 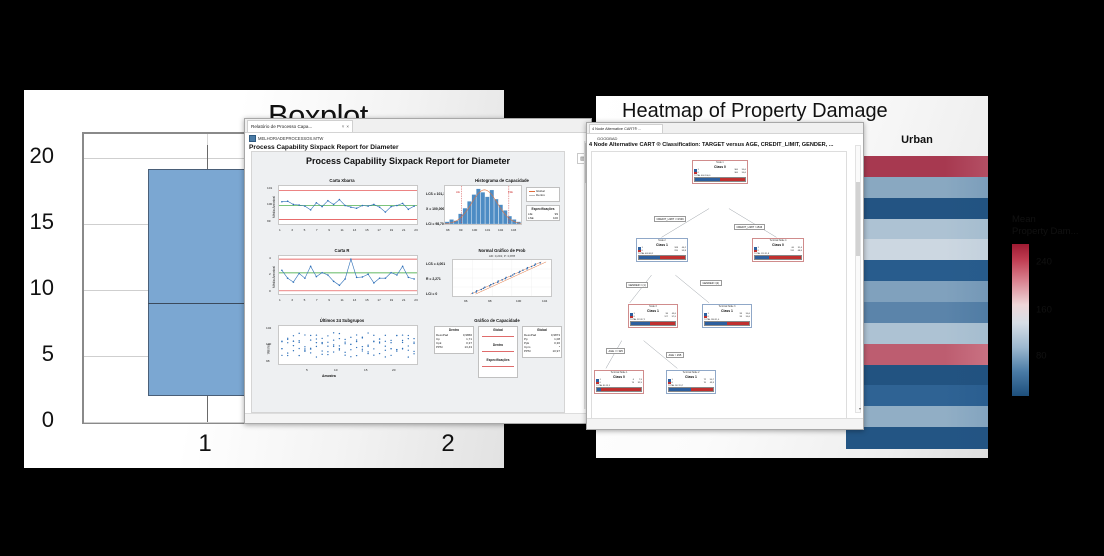 What do you see at coordinates (207, 157) in the screenshot?
I see `whisker-upper` at bounding box center [207, 157].